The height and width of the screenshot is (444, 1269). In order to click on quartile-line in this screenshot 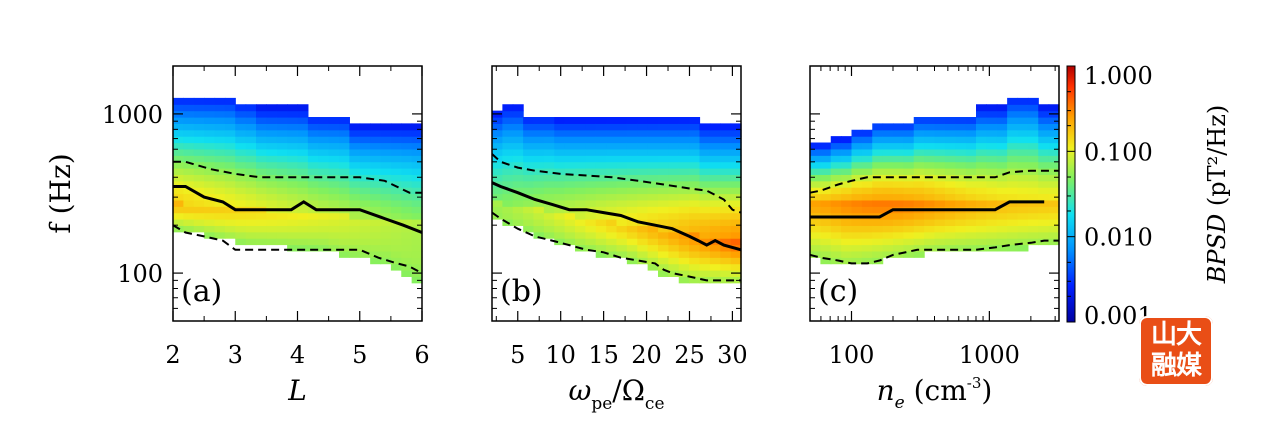, I will do `click(616, 183)`.